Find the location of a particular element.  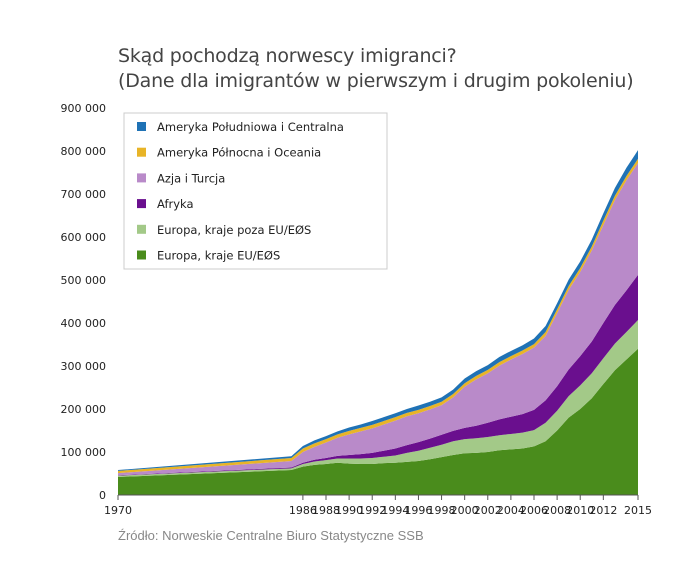

legend-box is located at coordinates (255, 191).